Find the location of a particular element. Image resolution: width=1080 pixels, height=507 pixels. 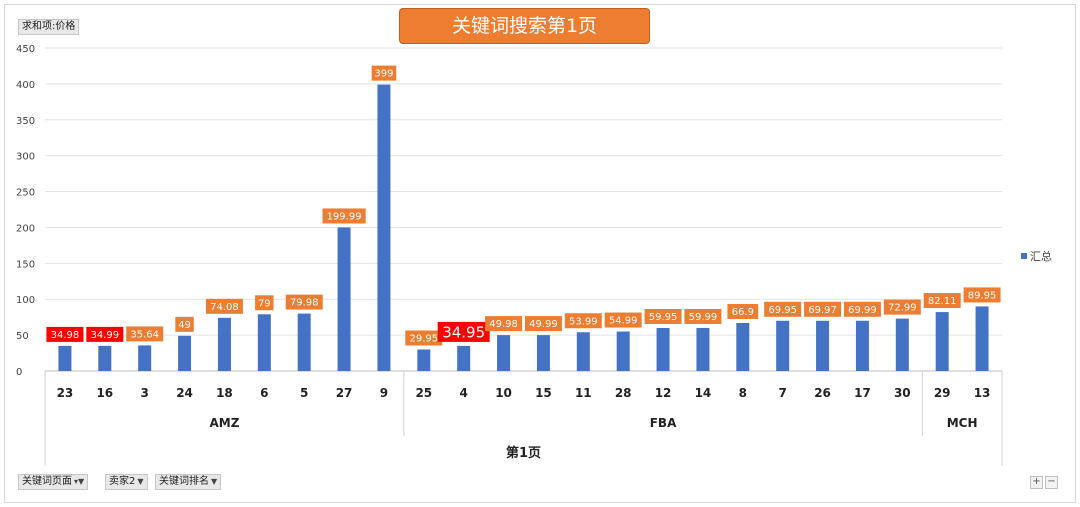

filter-seller-button: 卖家2 ▼ is located at coordinates (126, 482).